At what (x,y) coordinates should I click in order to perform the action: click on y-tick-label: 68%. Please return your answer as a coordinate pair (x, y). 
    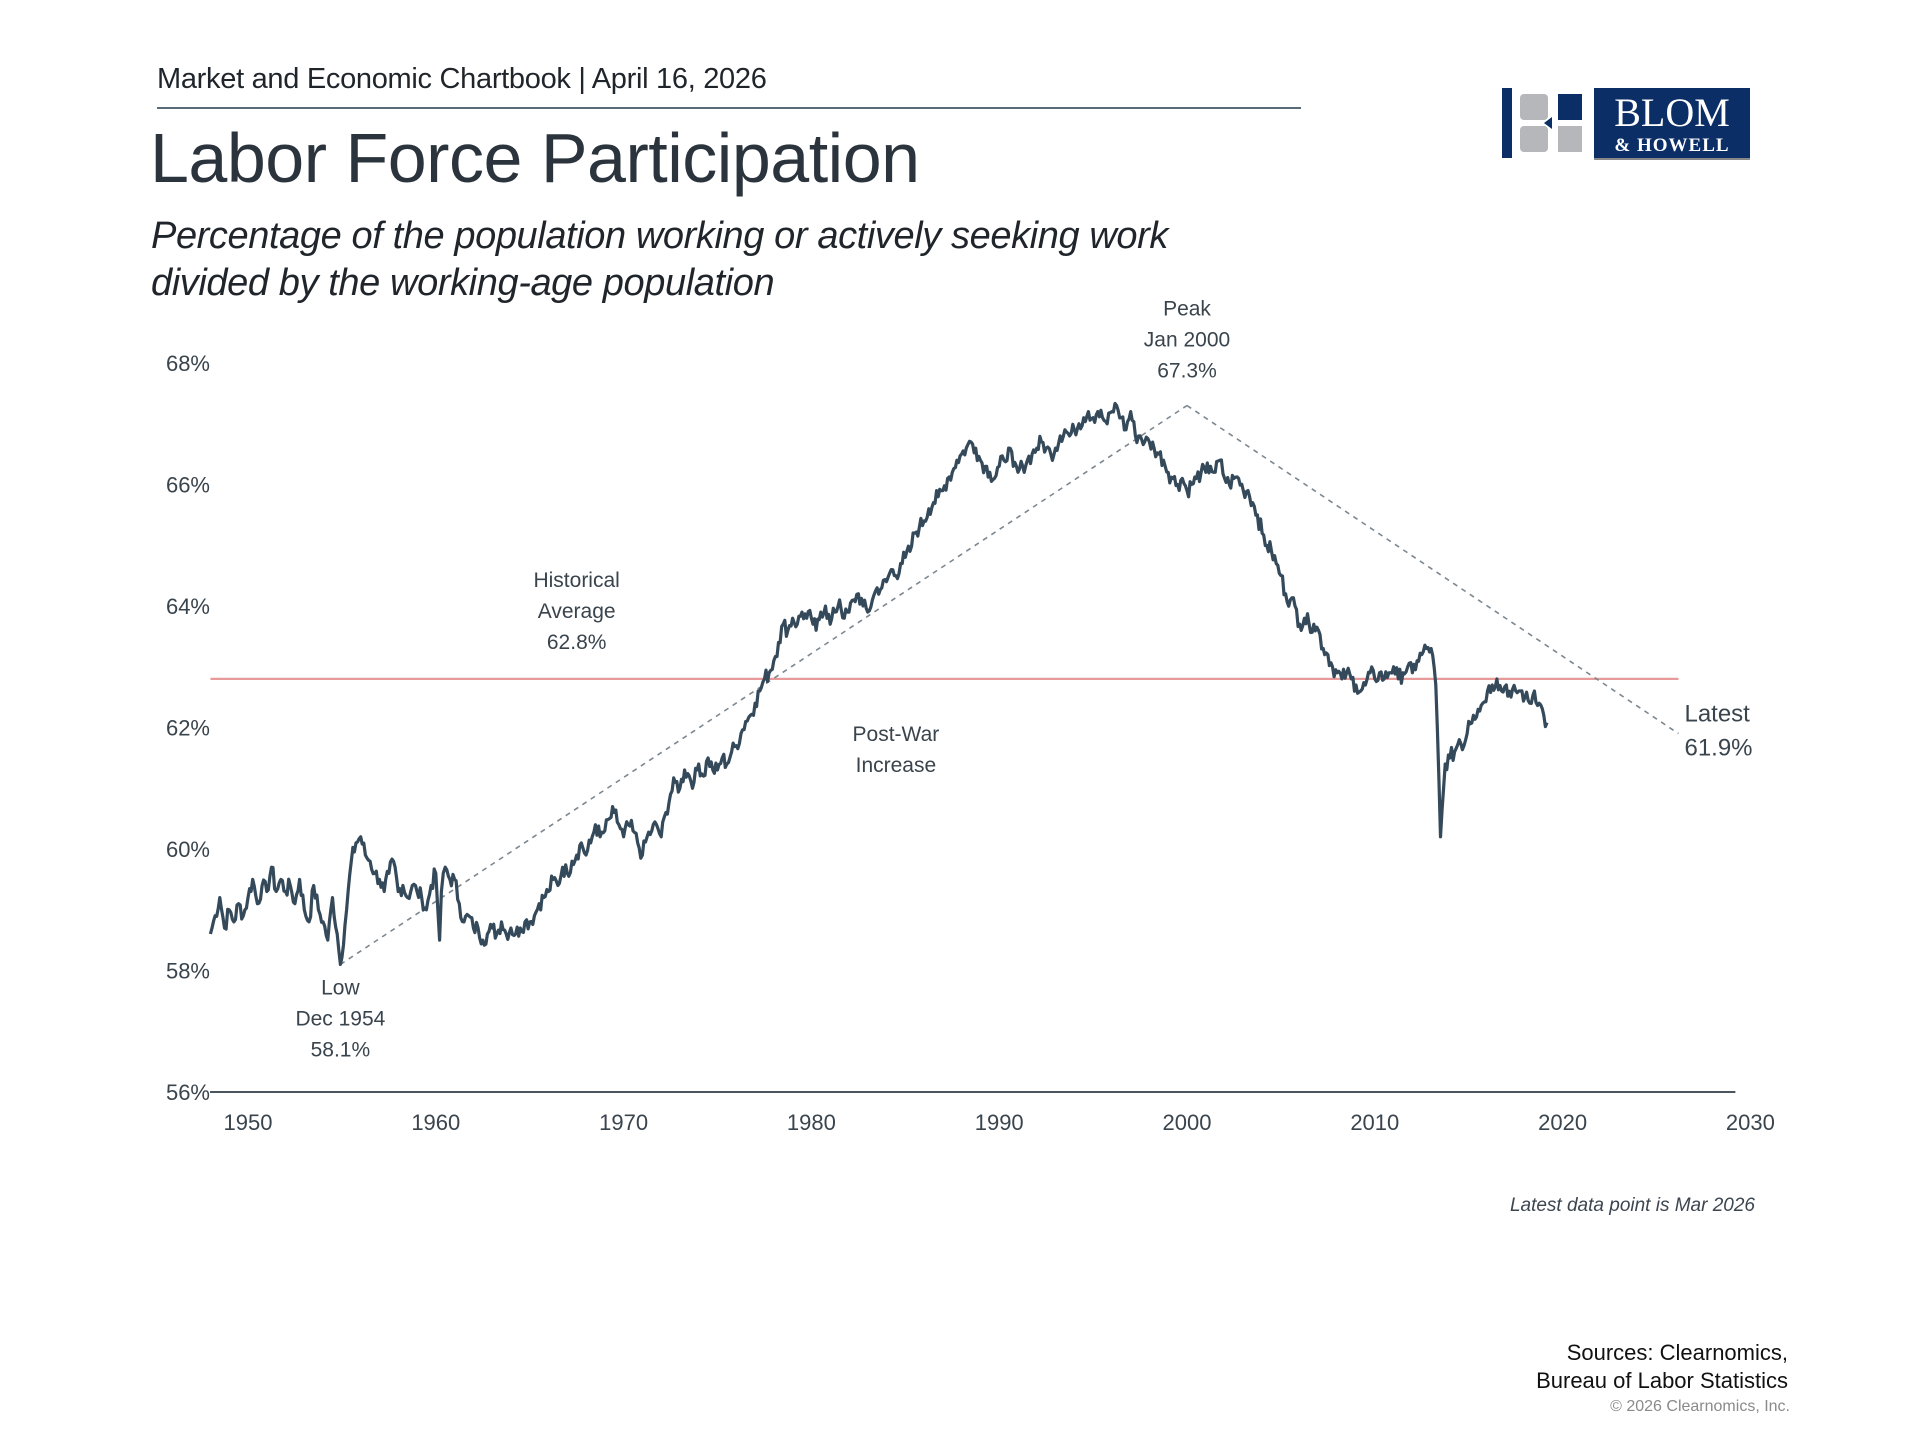
    Looking at the image, I should click on (188, 363).